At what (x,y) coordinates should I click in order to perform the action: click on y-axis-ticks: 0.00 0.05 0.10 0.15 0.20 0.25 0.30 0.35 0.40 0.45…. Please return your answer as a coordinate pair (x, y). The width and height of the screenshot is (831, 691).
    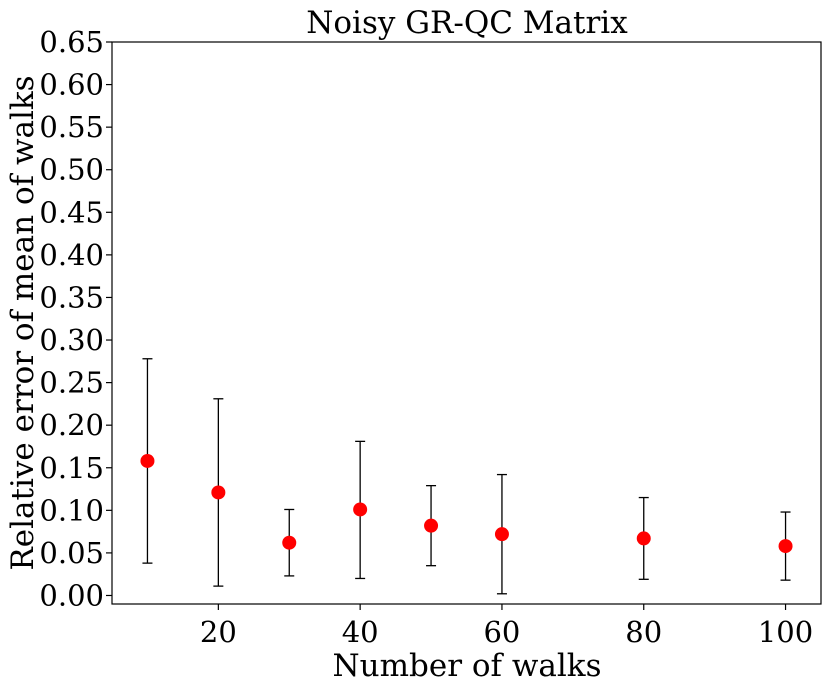
    Looking at the image, I should click on (75, 318).